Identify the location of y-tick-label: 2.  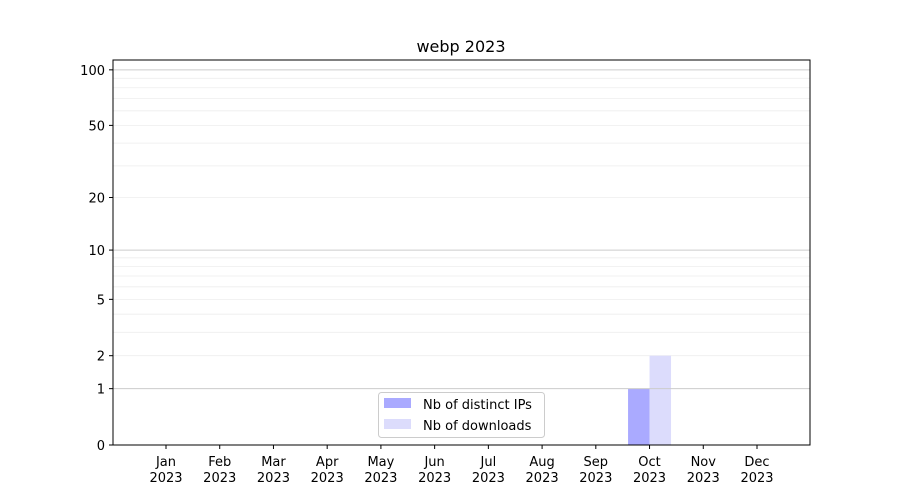
(101, 357).